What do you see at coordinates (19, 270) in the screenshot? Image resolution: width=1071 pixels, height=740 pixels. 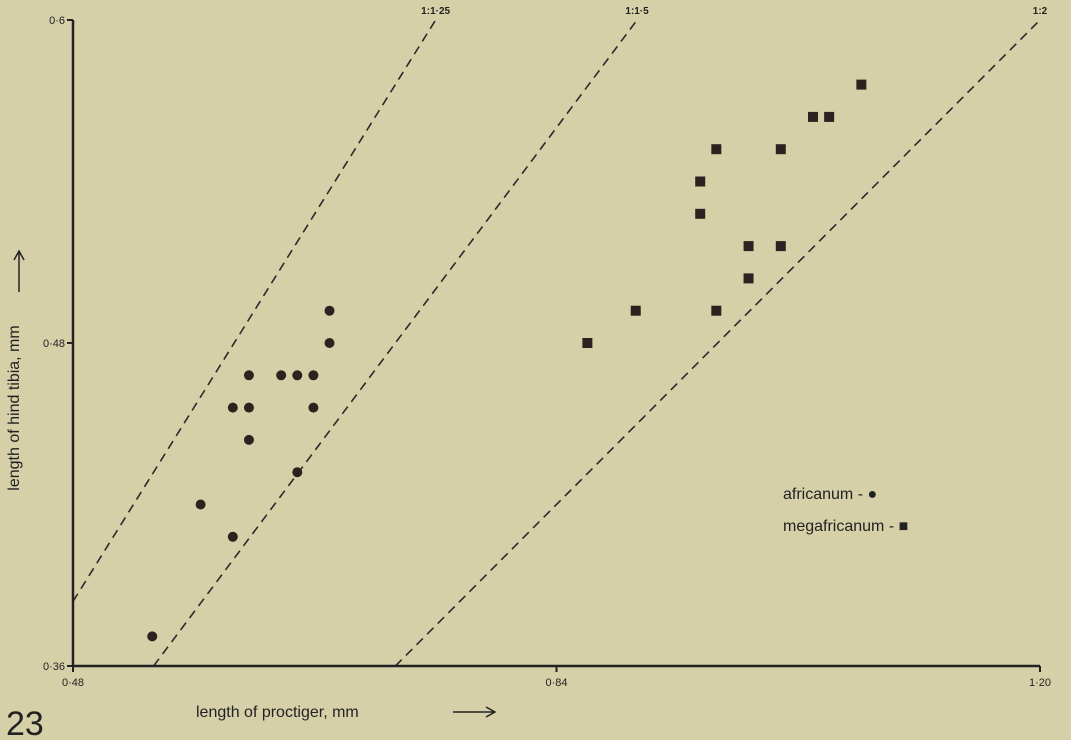 I see `y-axis-arrow` at bounding box center [19, 270].